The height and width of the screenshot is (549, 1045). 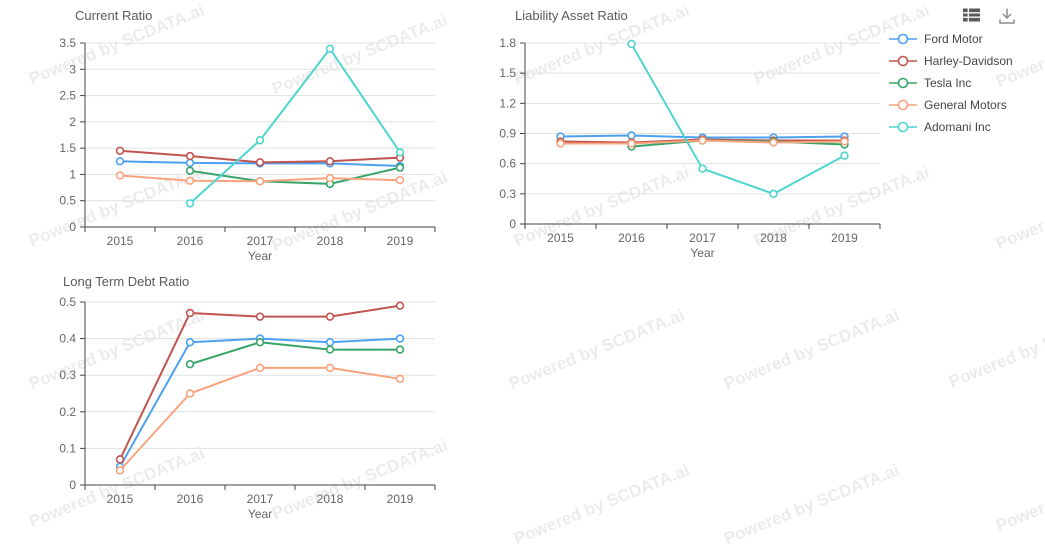 I want to click on series-line-general-motors, so click(x=260, y=419).